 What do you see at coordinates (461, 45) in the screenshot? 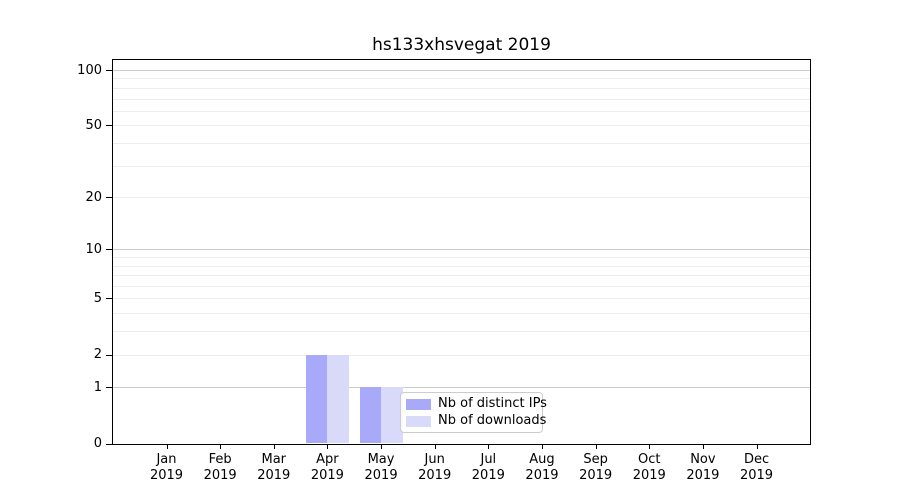
I see `chart-title: hs133xhsvegat 2019` at bounding box center [461, 45].